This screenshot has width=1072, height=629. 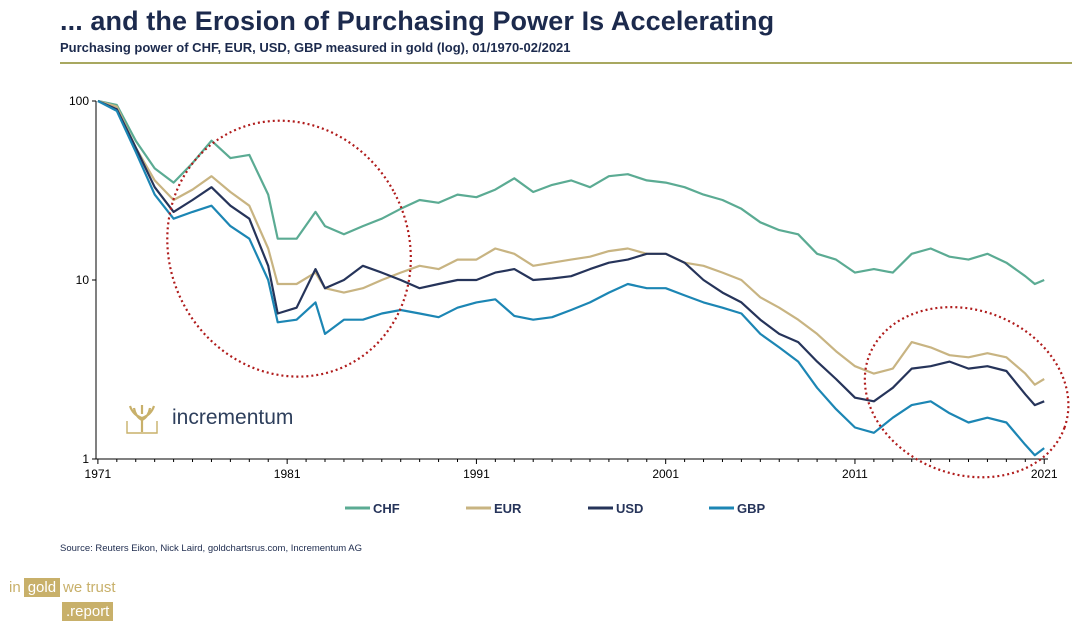 What do you see at coordinates (966, 392) in the screenshot?
I see `annotation-ellipse-2010s` at bounding box center [966, 392].